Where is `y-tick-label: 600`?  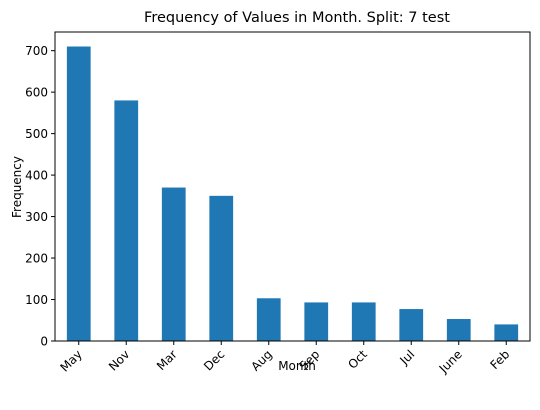 y-tick-label: 600 is located at coordinates (36, 93).